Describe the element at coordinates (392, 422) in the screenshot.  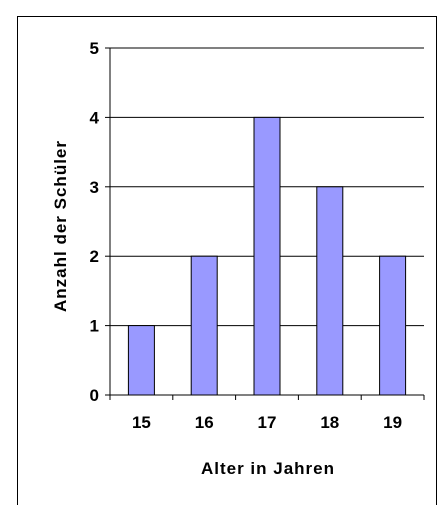
I see `x-tick-label: 19` at that location.